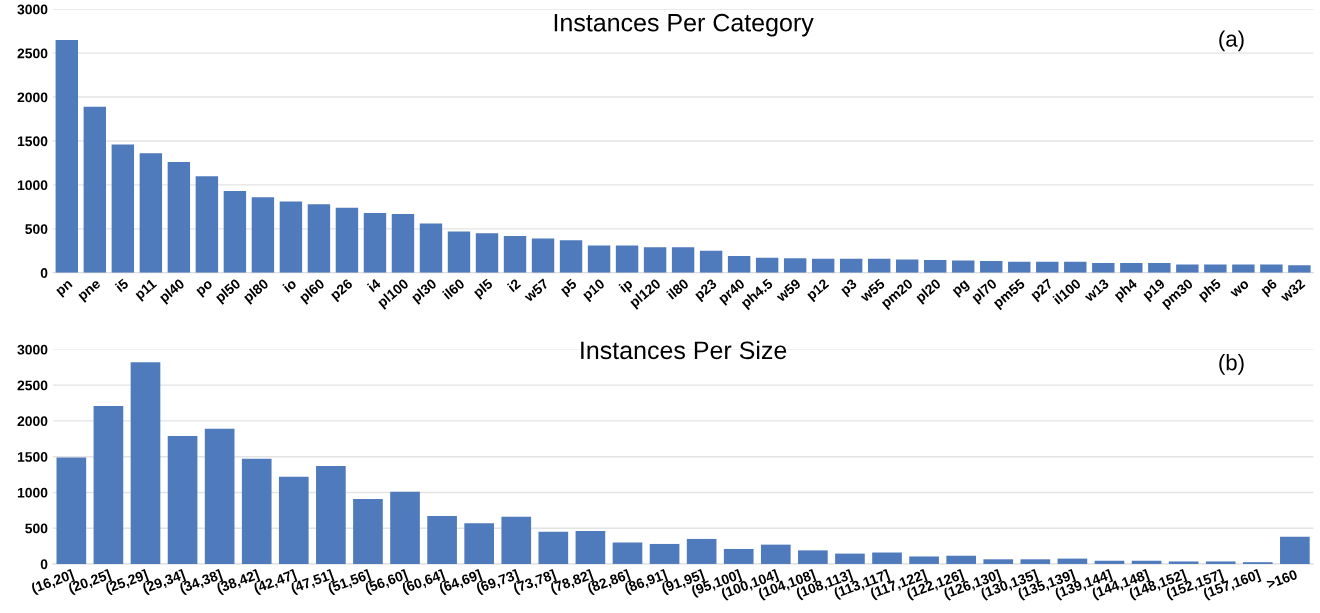 The width and height of the screenshot is (1320, 613). What do you see at coordinates (146, 290) in the screenshot?
I see `x-tick-label: p11` at bounding box center [146, 290].